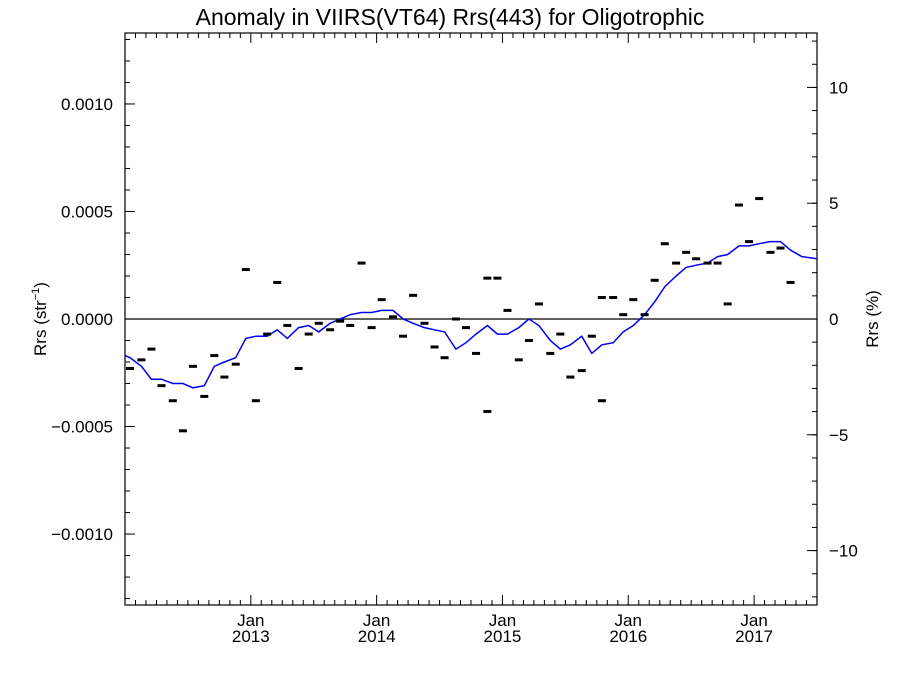 This screenshot has height=675, width=900. What do you see at coordinates (838, 87) in the screenshot?
I see `right-tick-label: 10` at bounding box center [838, 87].